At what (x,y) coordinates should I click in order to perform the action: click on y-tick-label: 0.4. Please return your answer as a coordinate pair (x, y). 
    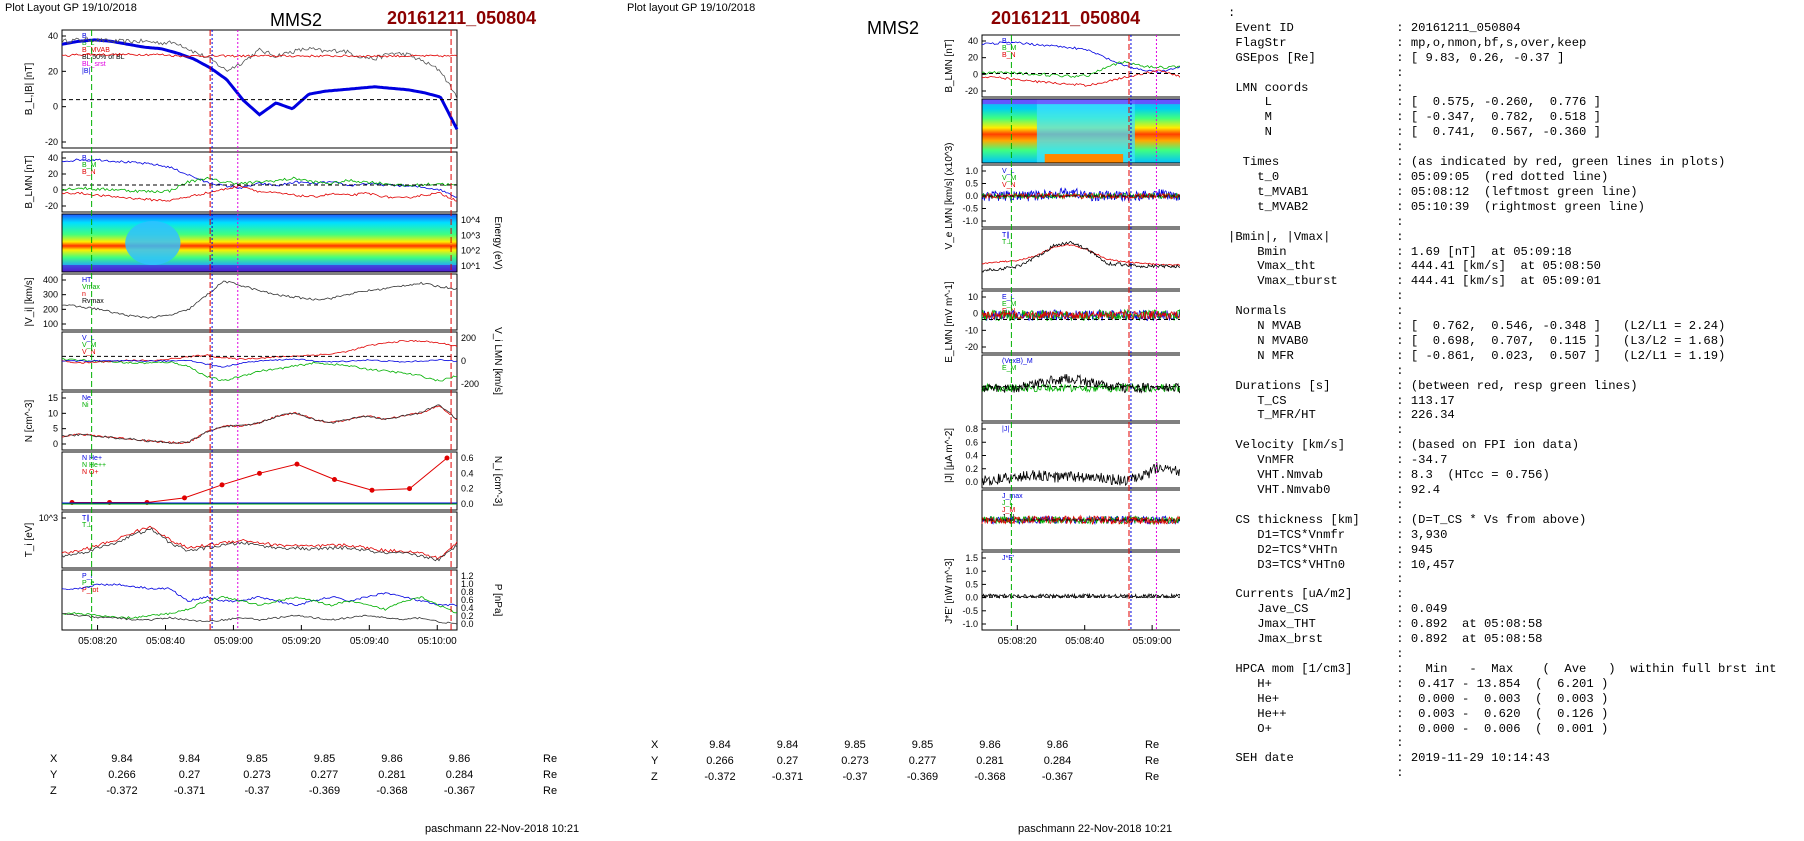
    Looking at the image, I should click on (971, 456).